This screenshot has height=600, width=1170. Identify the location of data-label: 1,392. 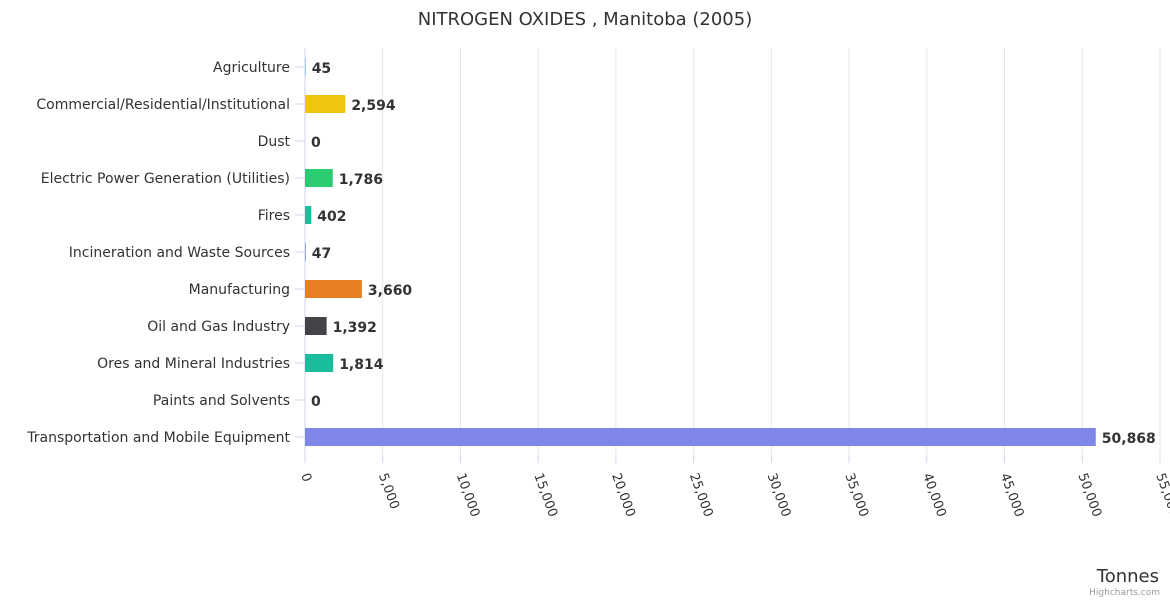
(355, 328).